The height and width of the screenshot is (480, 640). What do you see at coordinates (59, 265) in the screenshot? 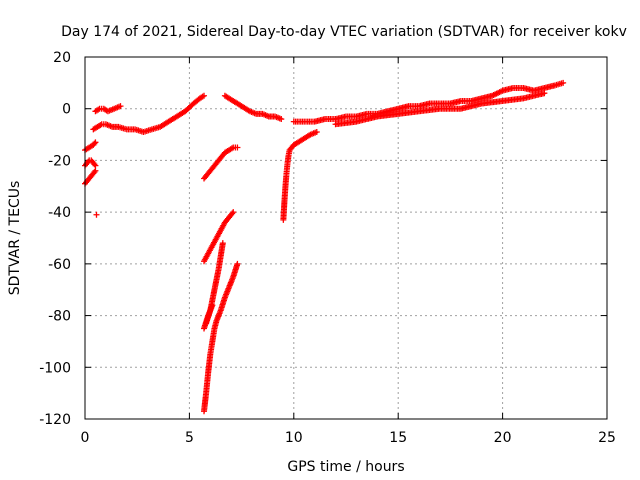
I see `y-tick-label: -60` at bounding box center [59, 265].